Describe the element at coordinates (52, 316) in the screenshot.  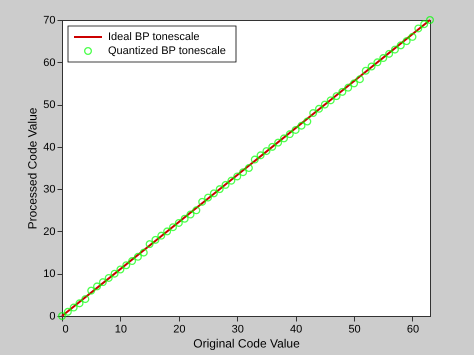
I see `y-tick-label: 0` at that location.